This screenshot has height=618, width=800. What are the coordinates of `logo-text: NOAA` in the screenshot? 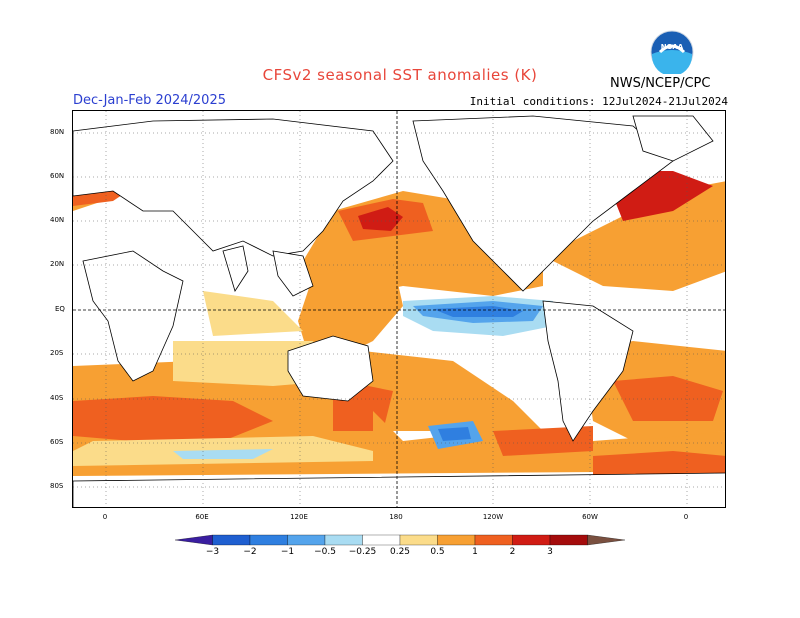 It's located at (672, 47).